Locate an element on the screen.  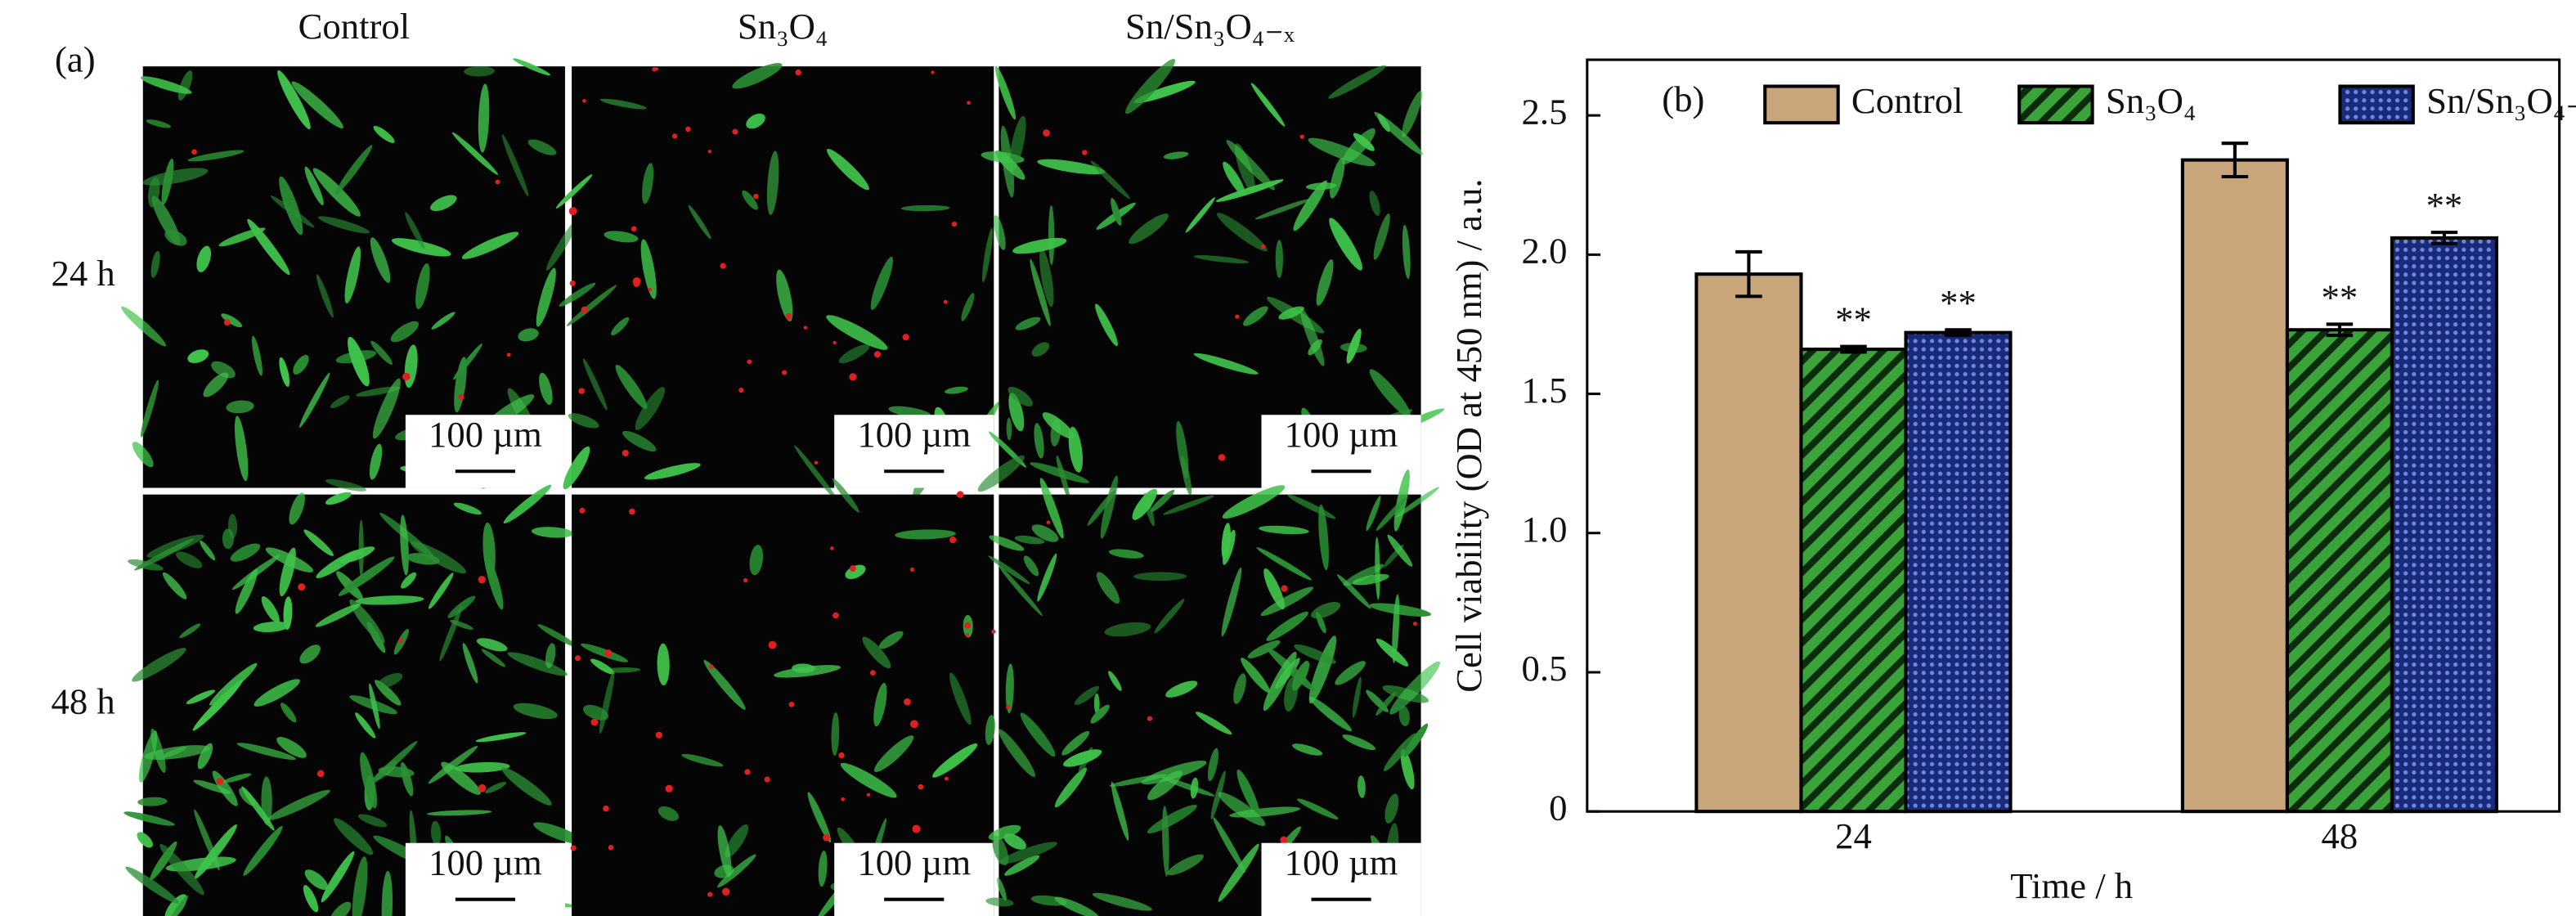
y-tick-label: 2.5 is located at coordinates (1545, 111).